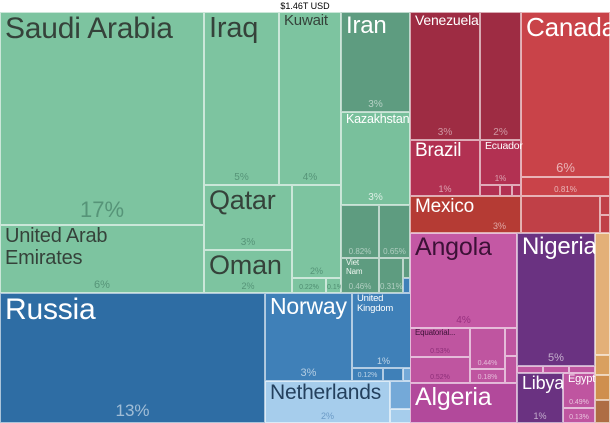 This screenshot has width=610, height=423. What do you see at coordinates (565, 94) in the screenshot?
I see `treemap-cell-canada: Canada 6%` at bounding box center [565, 94].